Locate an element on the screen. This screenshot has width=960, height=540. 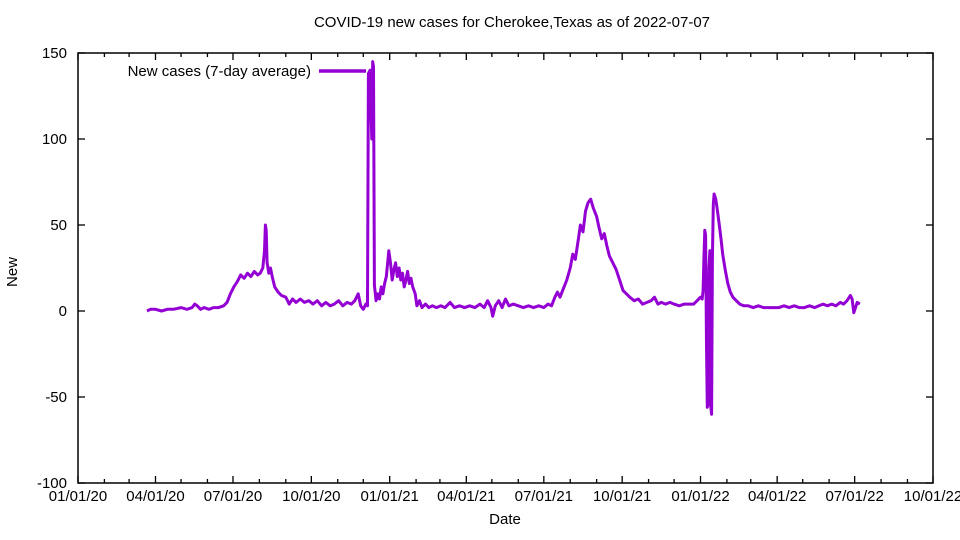
y-tick-label: -100 is located at coordinates (52, 483).